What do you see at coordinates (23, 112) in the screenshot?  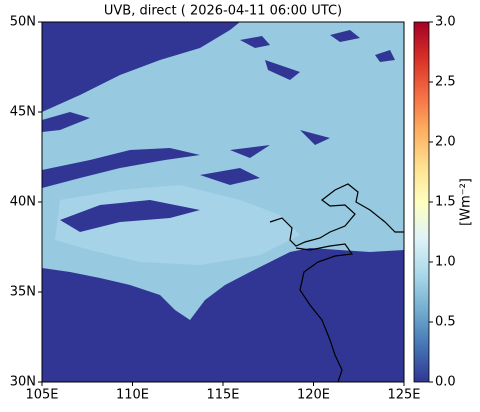 I see `y-tick-label: 45N` at bounding box center [23, 112].